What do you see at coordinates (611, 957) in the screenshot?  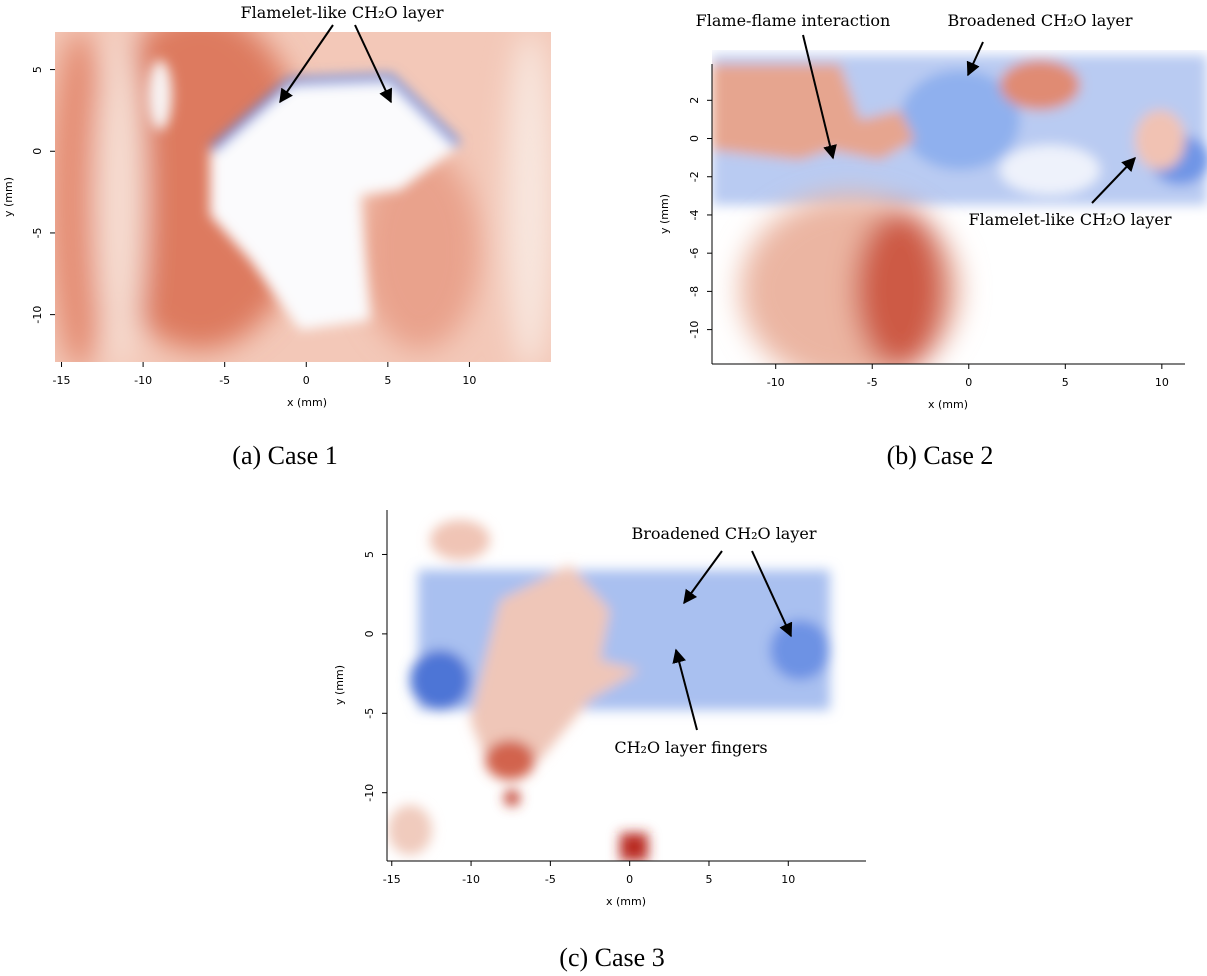 I see `caption: (c) Case 3` at bounding box center [611, 957].